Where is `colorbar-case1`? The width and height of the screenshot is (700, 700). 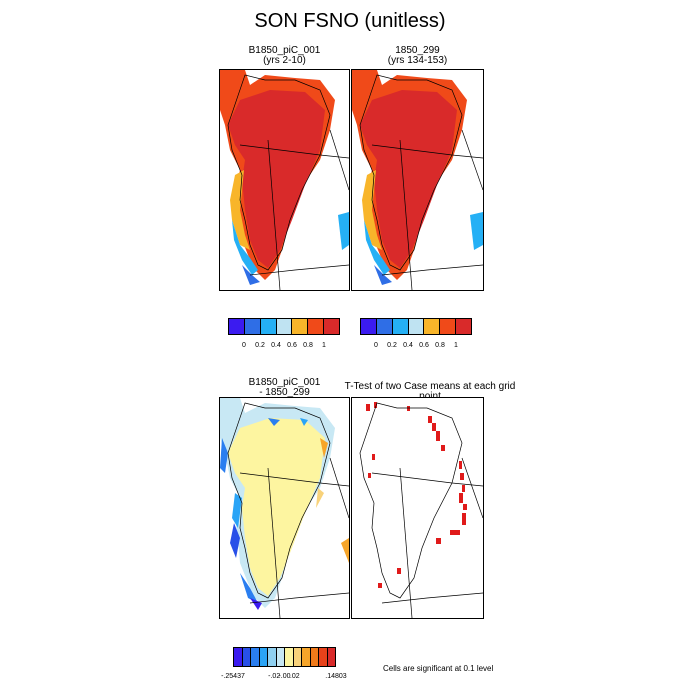
colorbar-case1 is located at coordinates (284, 326).